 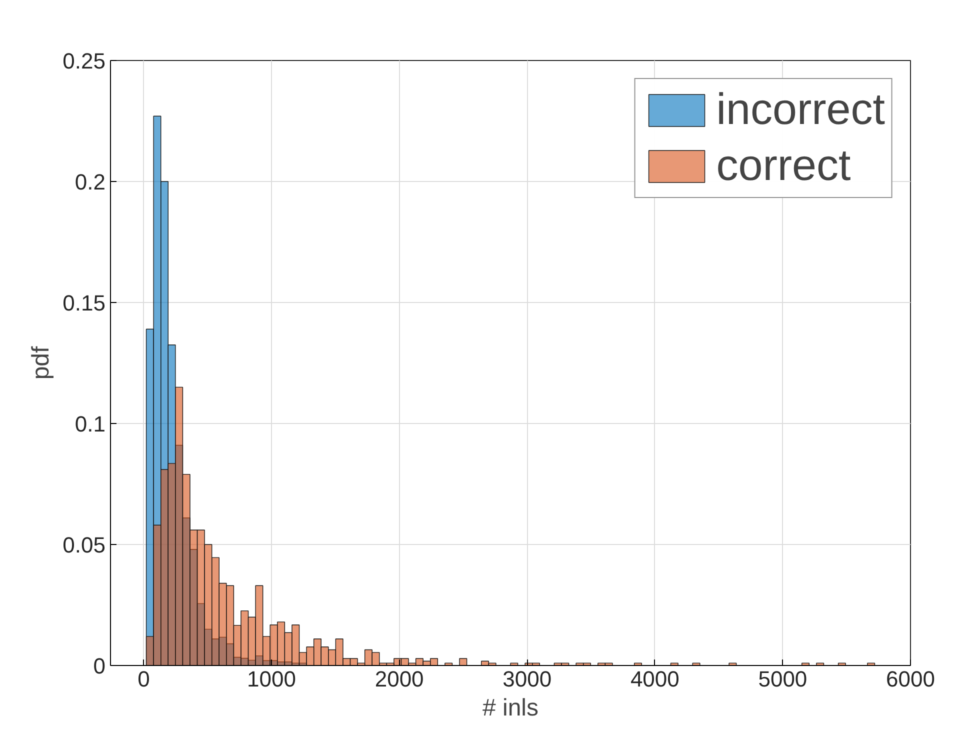 I want to click on x-tick-label: 0, so click(x=144, y=679).